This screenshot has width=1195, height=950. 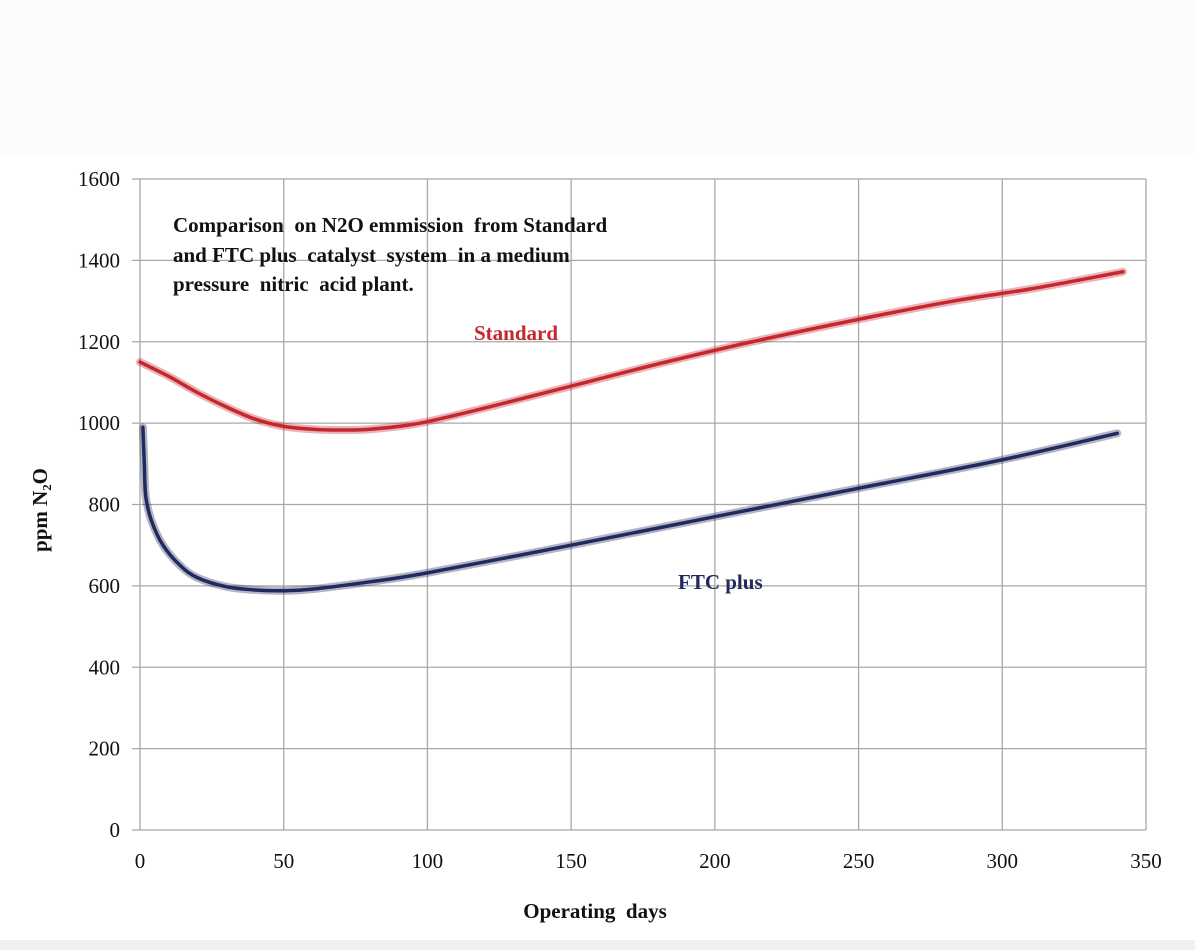 I want to click on x-tick-label: 300, so click(x=1003, y=861).